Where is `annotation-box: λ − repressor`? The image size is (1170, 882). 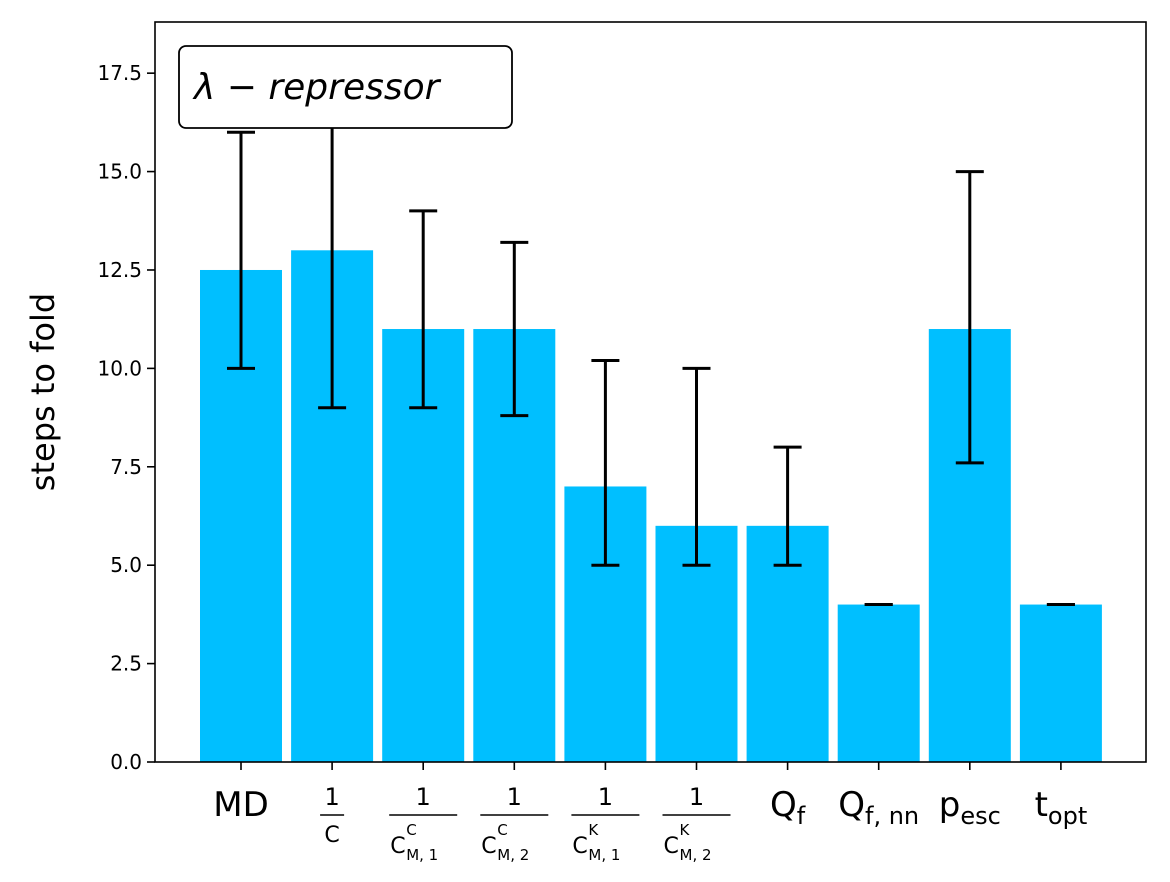
annotation-box: λ − repressor is located at coordinates (345, 87).